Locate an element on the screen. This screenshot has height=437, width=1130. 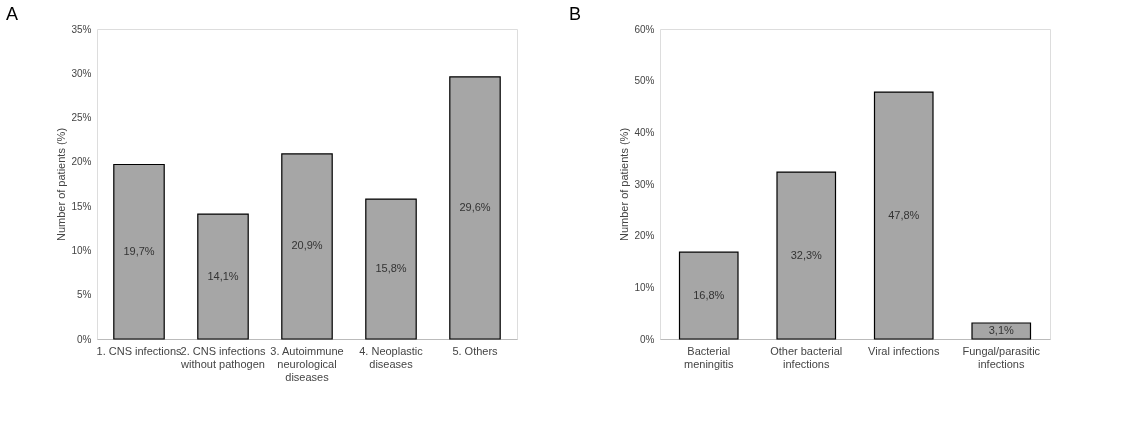
x-tick-label: 1. CNS infections is located at coordinates (139, 350).